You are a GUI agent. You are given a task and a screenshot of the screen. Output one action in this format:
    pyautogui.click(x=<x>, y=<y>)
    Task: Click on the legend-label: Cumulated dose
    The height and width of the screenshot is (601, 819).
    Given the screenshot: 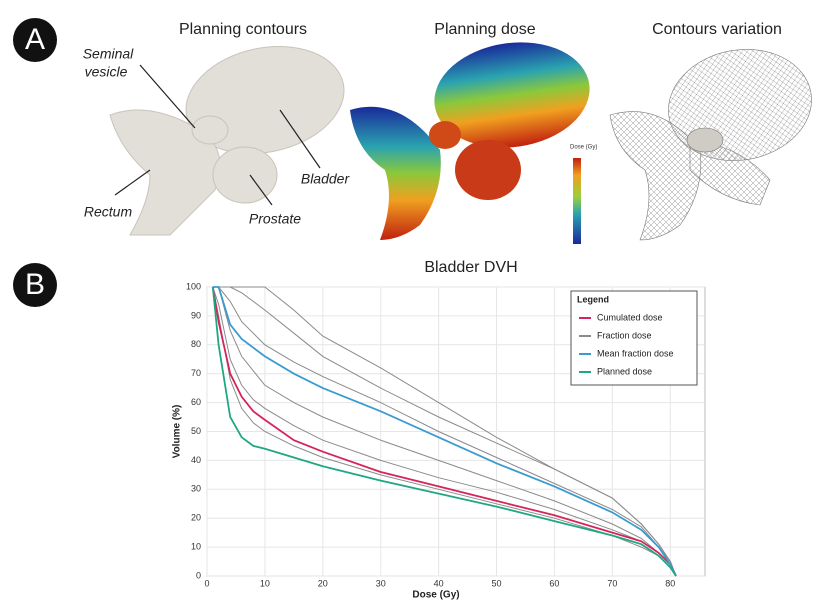 What is the action you would take?
    pyautogui.click(x=630, y=317)
    